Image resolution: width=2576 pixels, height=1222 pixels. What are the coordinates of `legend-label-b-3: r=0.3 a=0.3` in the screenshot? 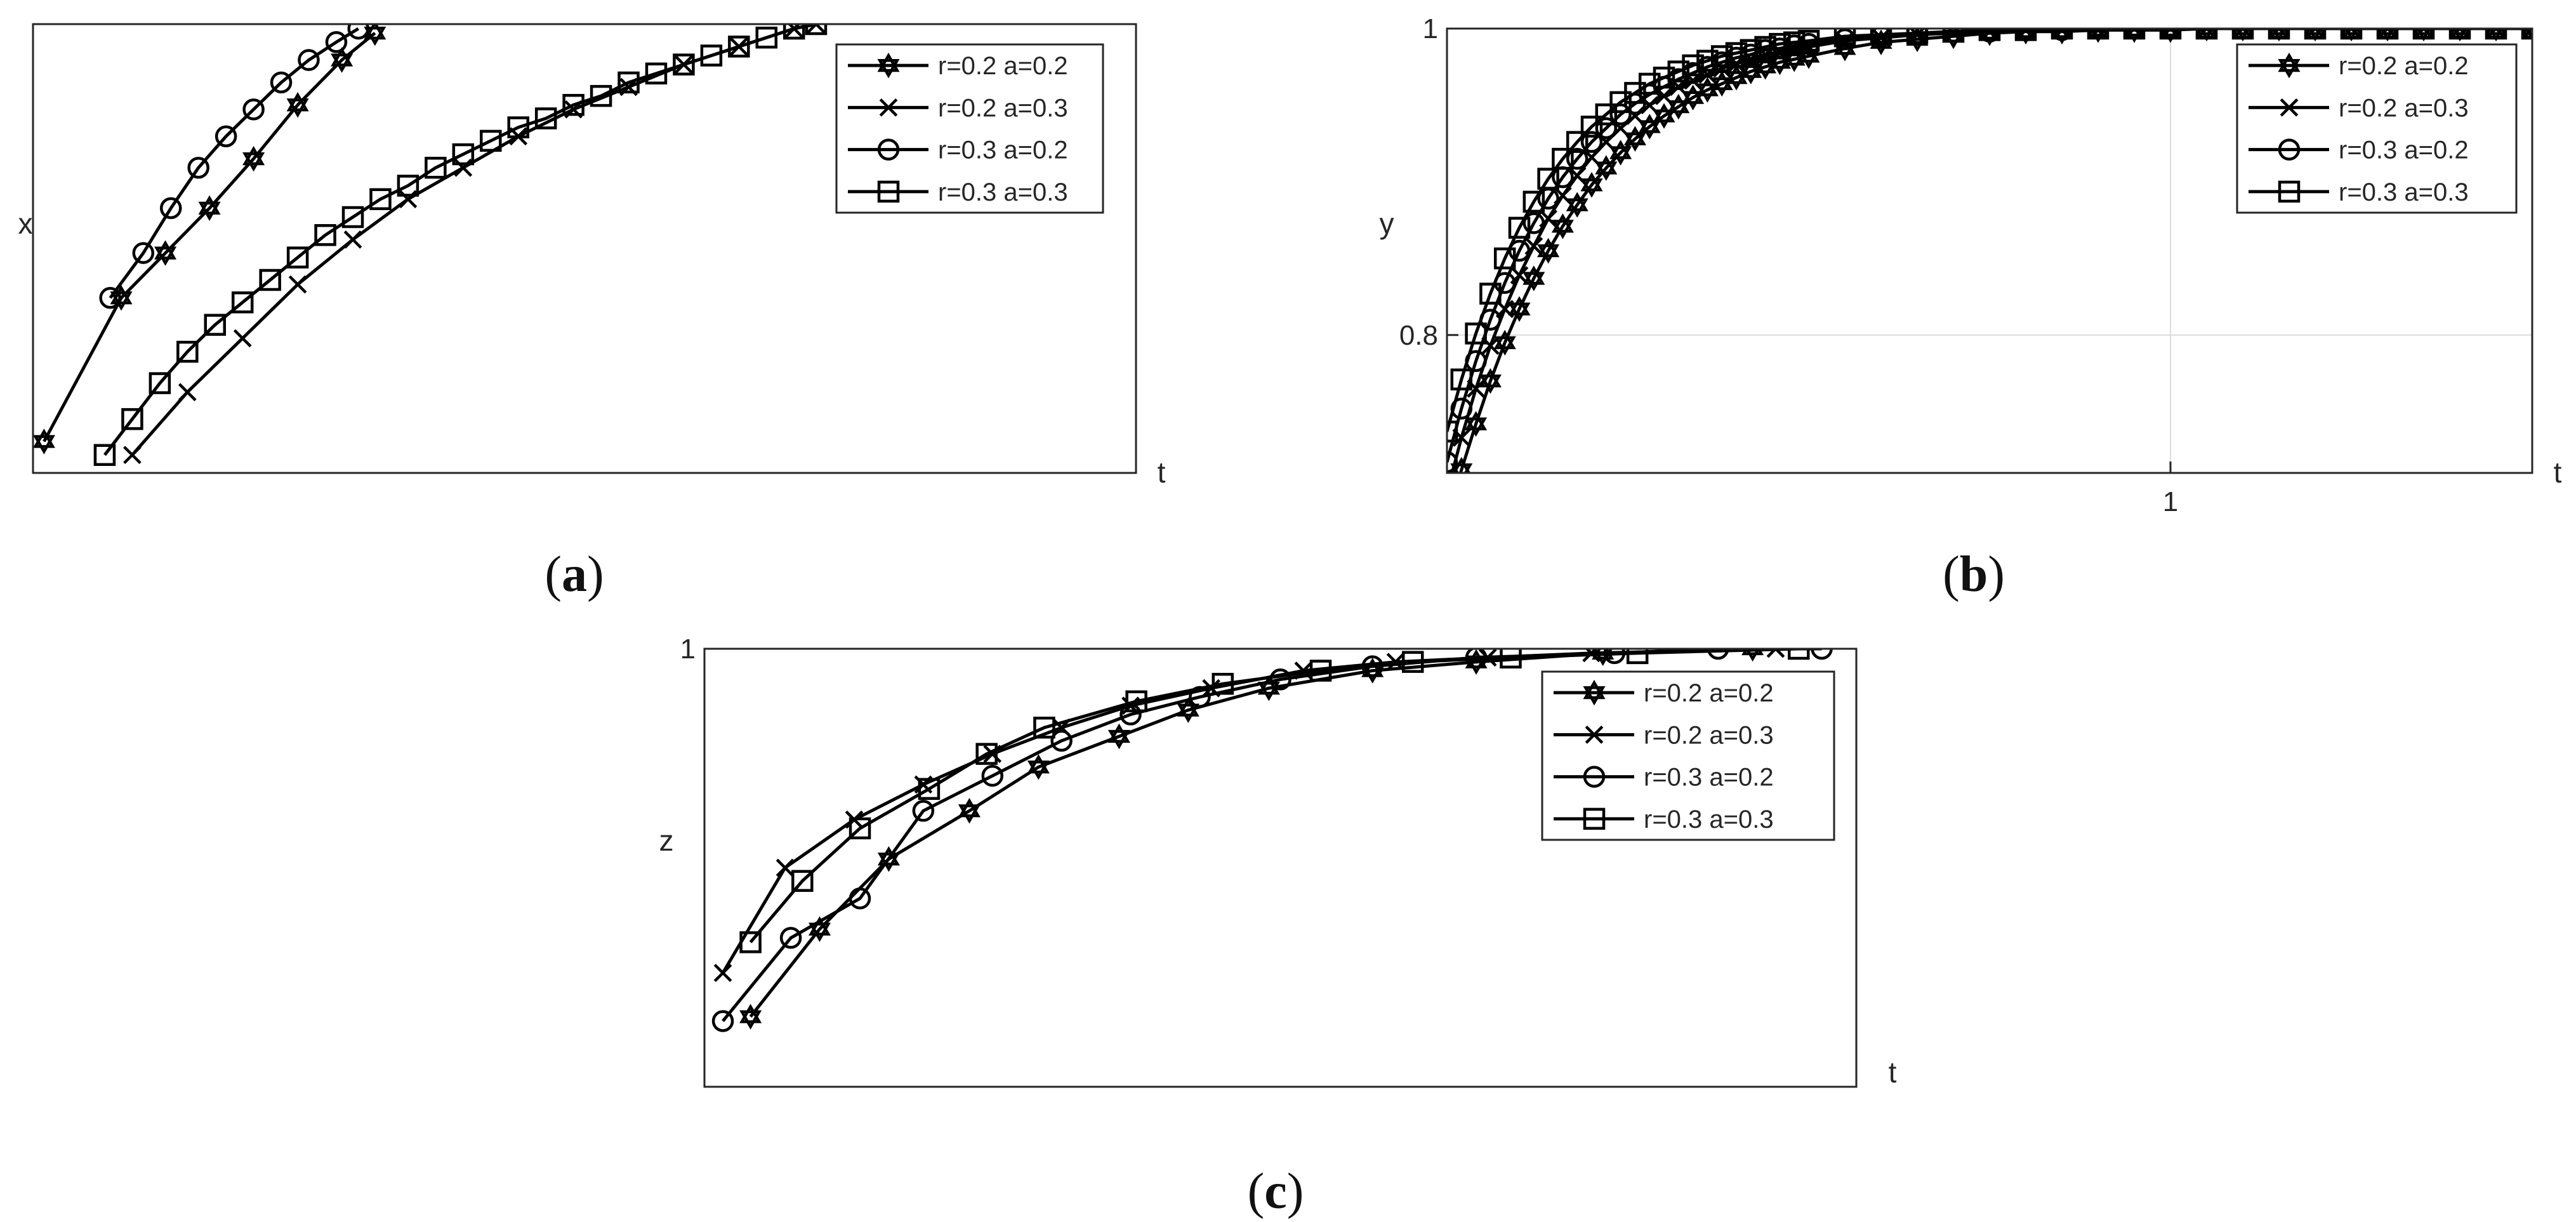 It's located at (2404, 192).